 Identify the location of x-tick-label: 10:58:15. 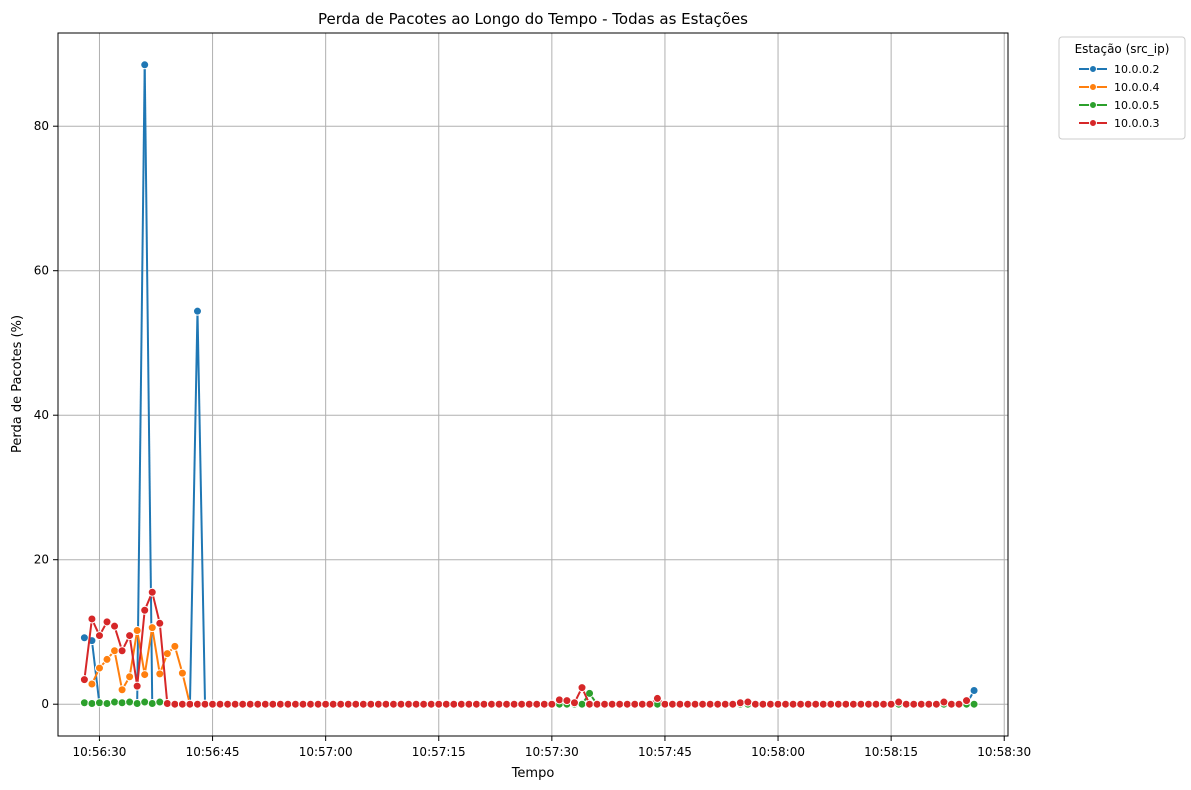
(891, 752).